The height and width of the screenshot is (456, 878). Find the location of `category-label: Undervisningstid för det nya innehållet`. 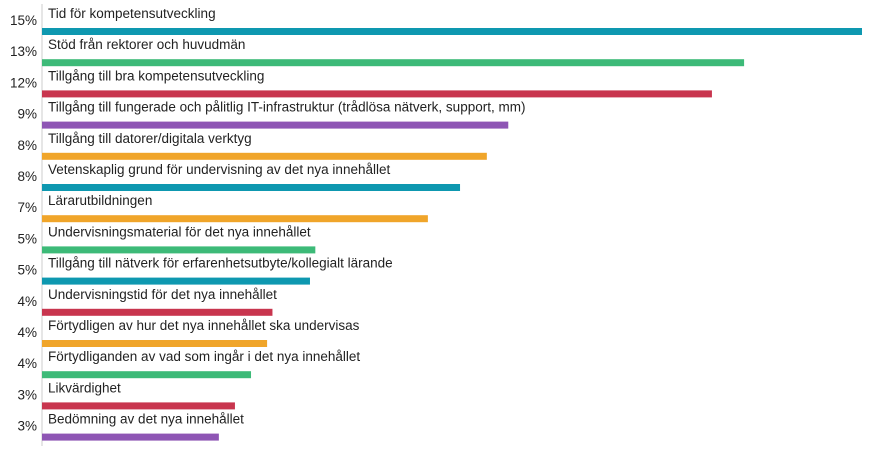

category-label: Undervisningstid för det nya innehållet is located at coordinates (162, 294).